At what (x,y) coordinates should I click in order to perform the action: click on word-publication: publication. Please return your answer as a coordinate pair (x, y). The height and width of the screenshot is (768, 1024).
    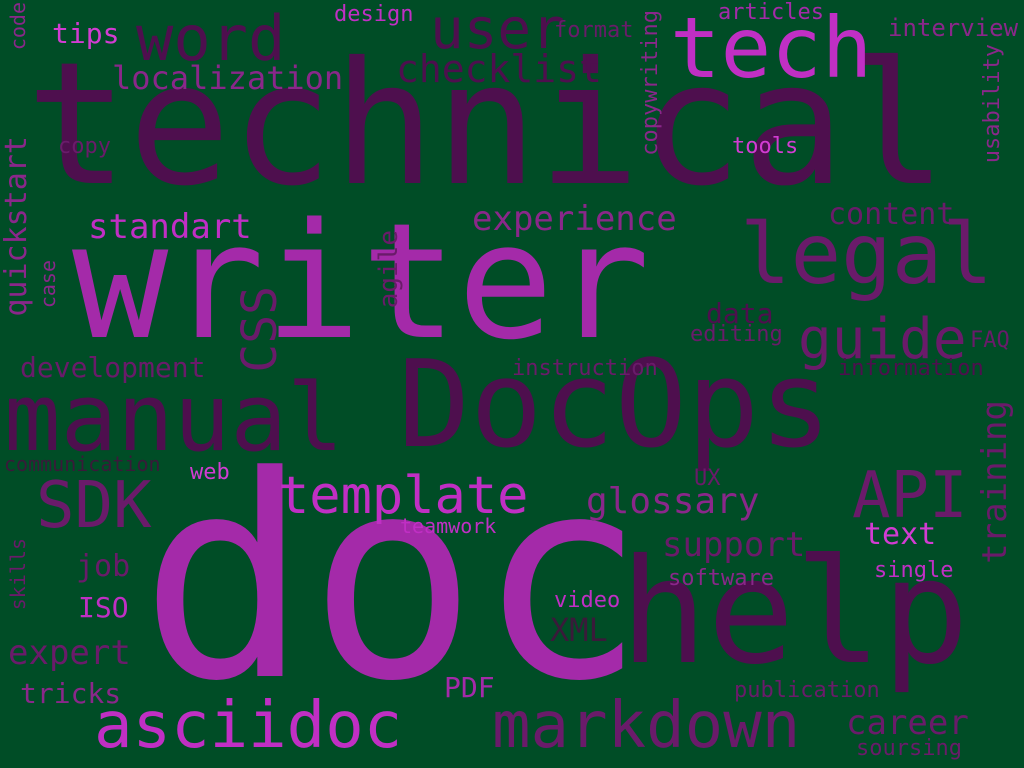
    Looking at the image, I should click on (807, 690).